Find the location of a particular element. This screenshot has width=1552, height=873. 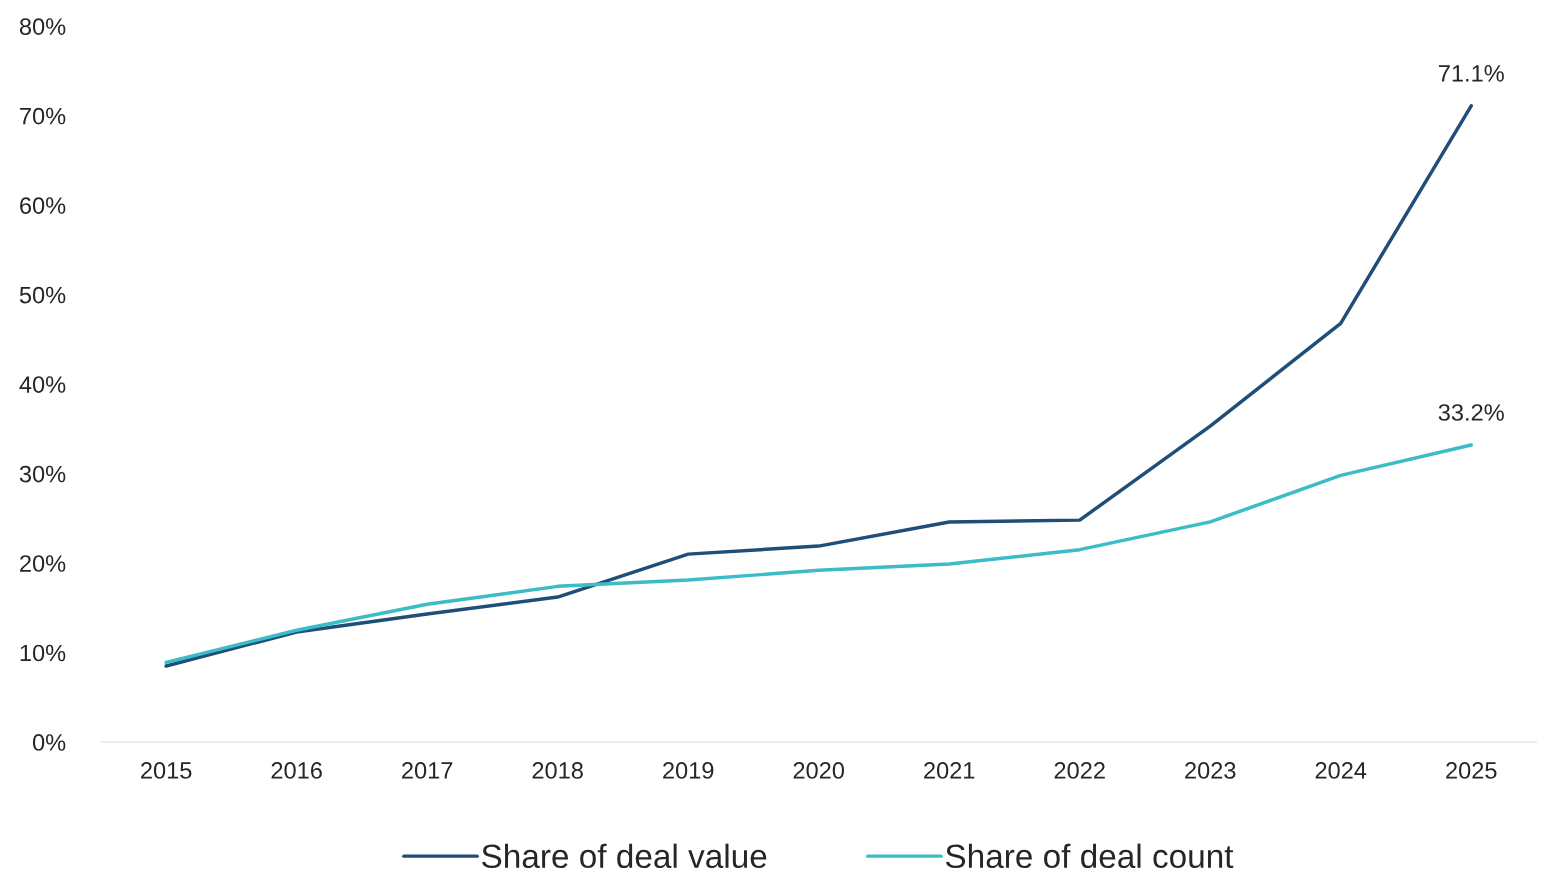

y-tick-label: 10% is located at coordinates (43, 653).